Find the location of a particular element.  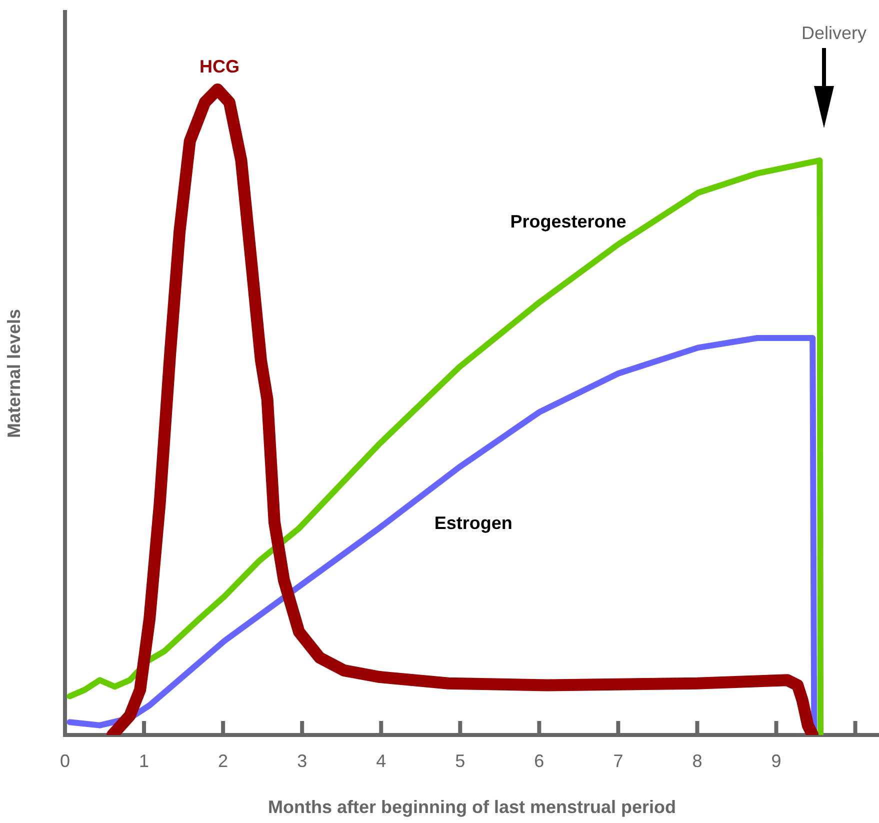

y-axis-title: Maternal levels is located at coordinates (14, 373).